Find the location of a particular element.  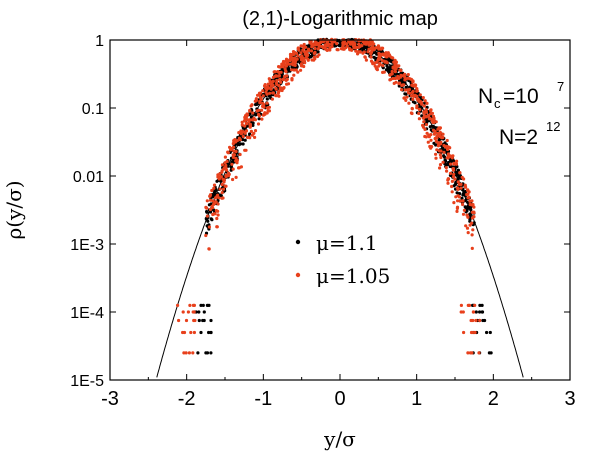

y-tick-label: 1E-3 is located at coordinates (87, 245).